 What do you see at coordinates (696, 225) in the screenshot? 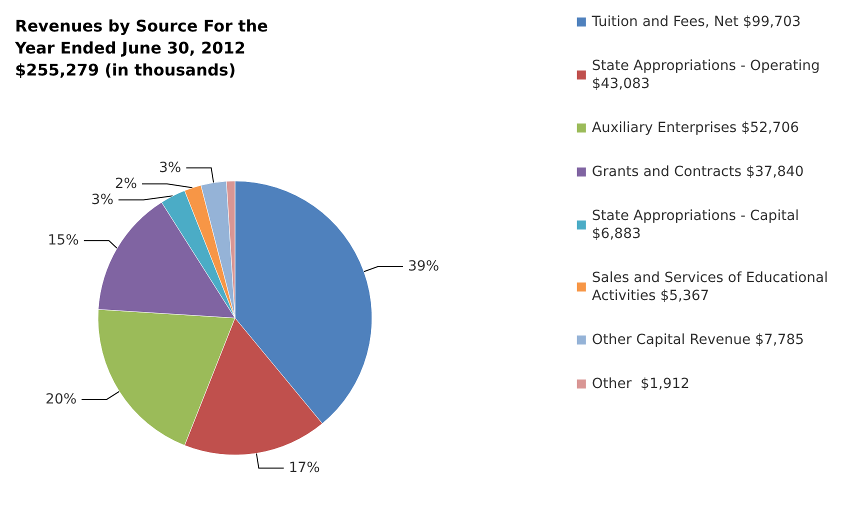
I see `legend-label: State Appropriations - Capital $6,883` at bounding box center [696, 225].